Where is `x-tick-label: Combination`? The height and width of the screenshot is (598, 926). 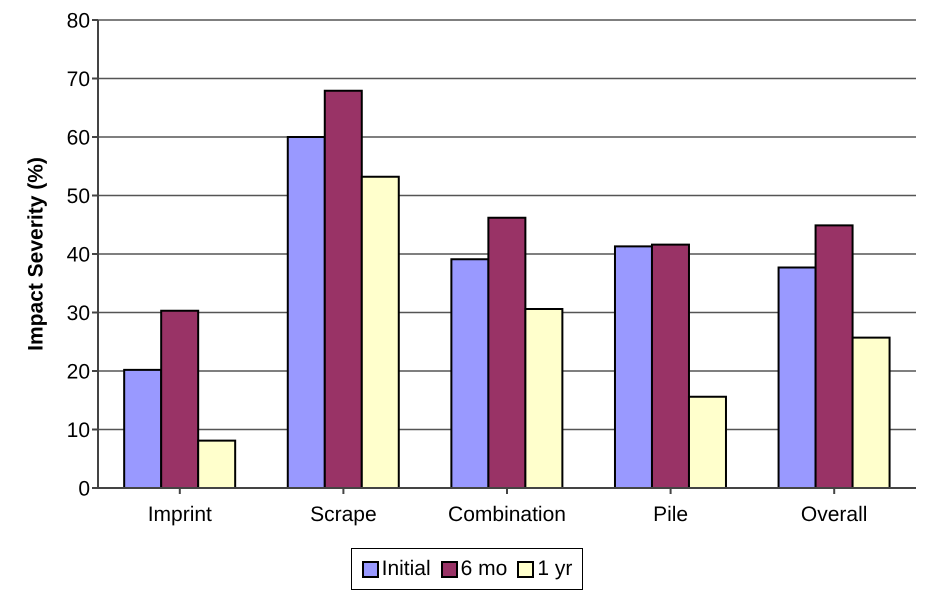 x-tick-label: Combination is located at coordinates (507, 514).